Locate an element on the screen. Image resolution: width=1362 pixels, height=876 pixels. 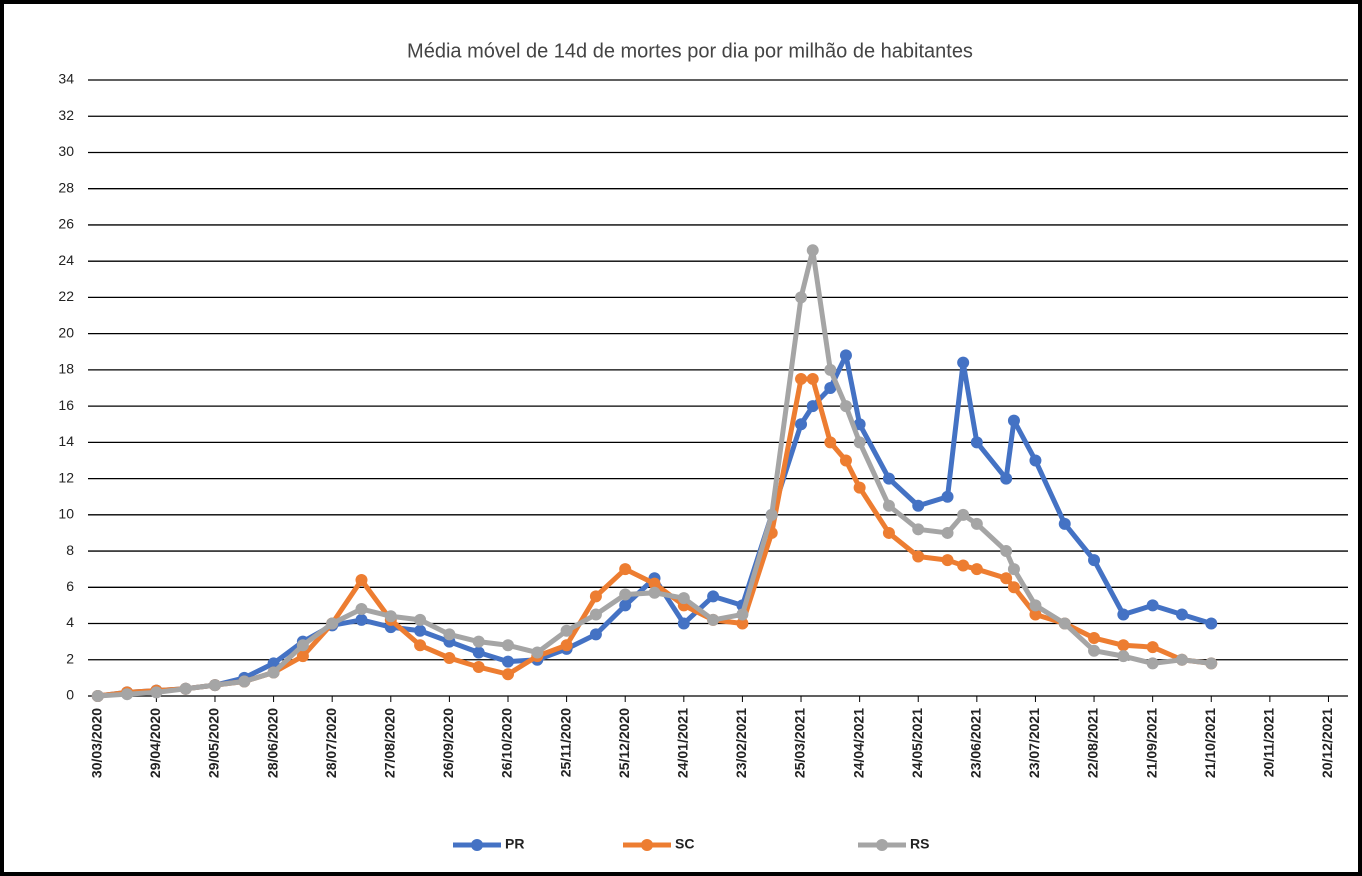
y-tick-label: 4 is located at coordinates (70, 622).